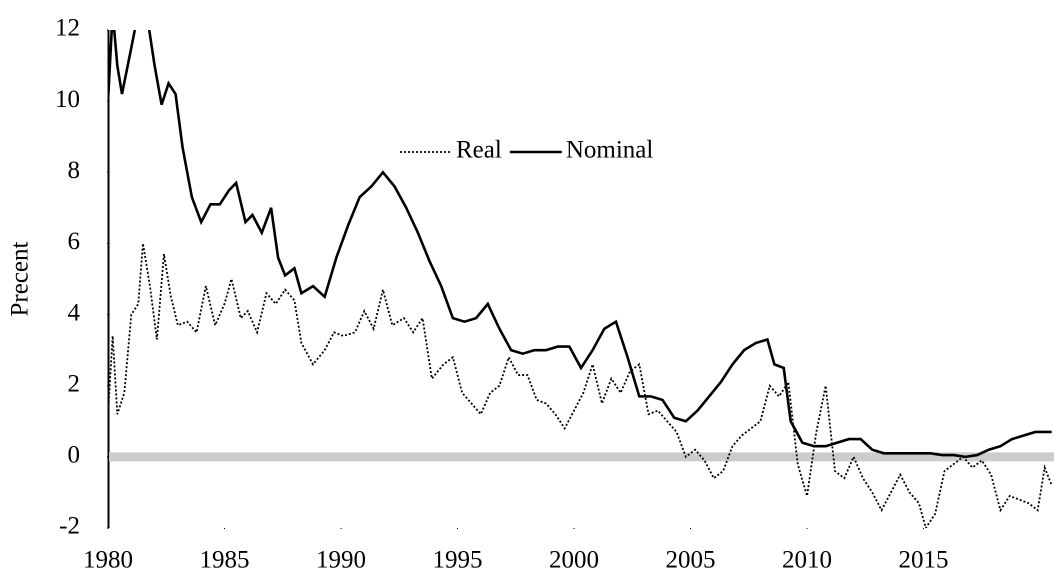  What do you see at coordinates (610, 150) in the screenshot?
I see `legend-label: Nominal` at bounding box center [610, 150].